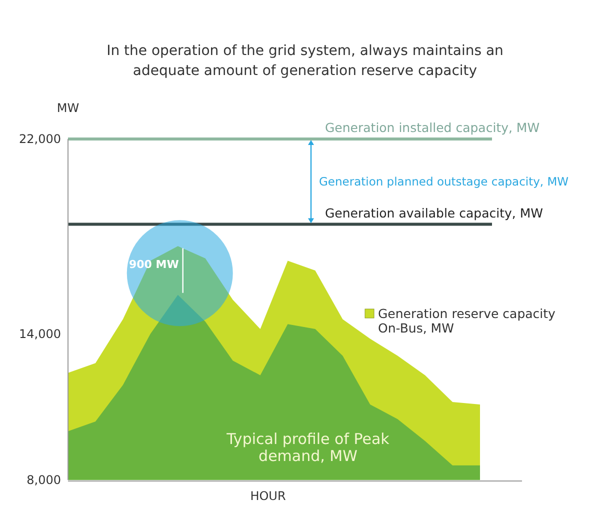 The height and width of the screenshot is (531, 593). I want to click on annotation: Generation planned outstage capacity, MW, so click(444, 181).